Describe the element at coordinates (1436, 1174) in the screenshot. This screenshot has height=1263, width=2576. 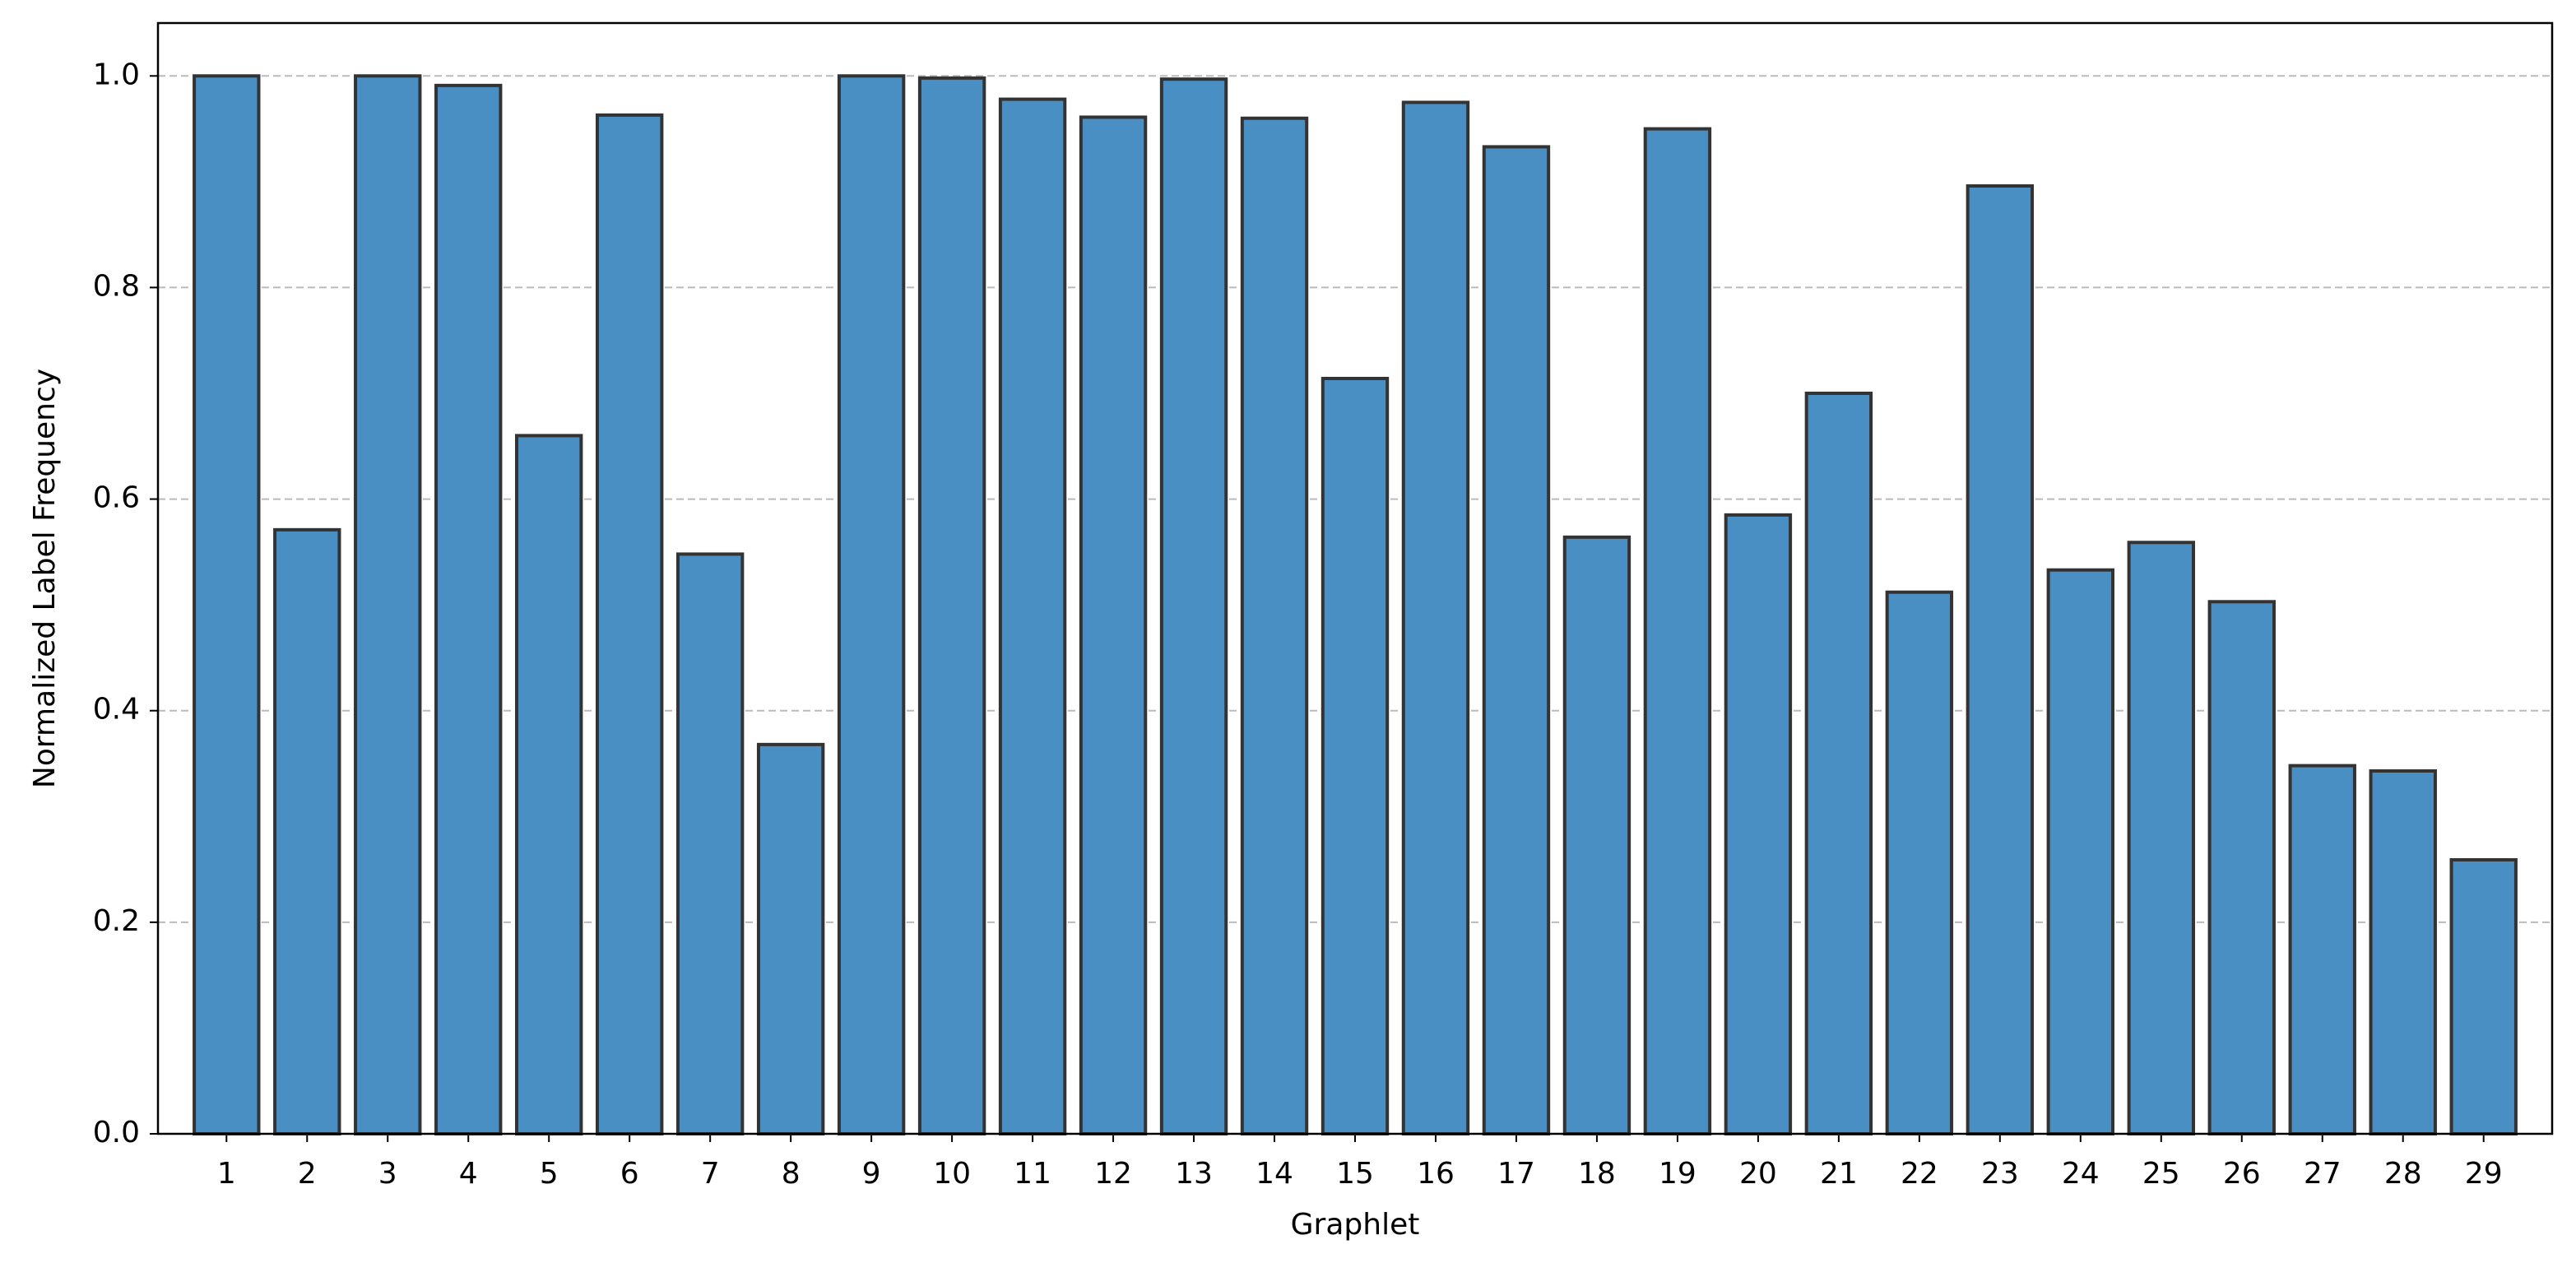
I see `x-tick-label: 16` at that location.